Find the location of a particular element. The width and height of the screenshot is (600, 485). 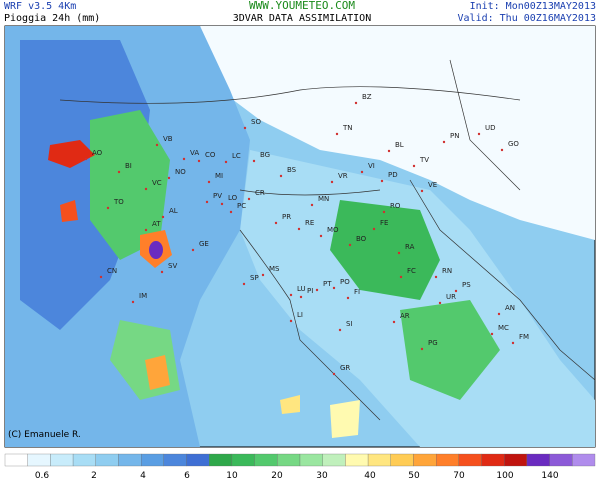

city-label: BG is located at coordinates (265, 155).